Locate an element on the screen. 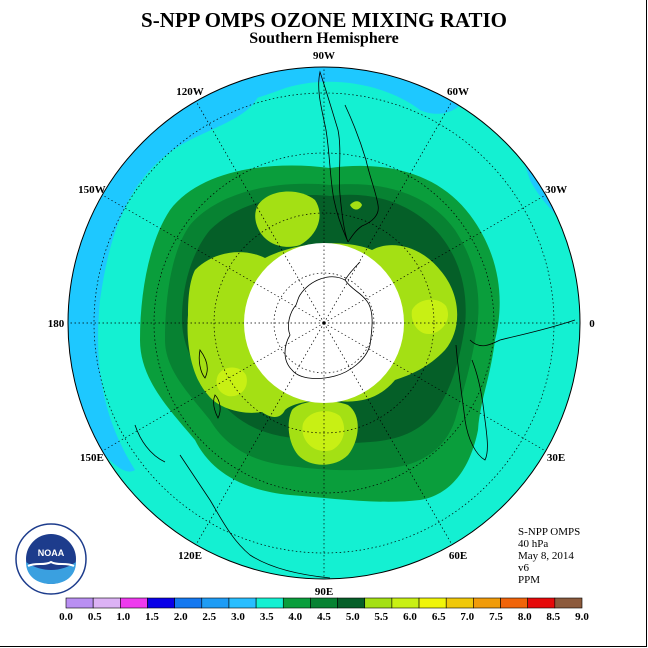 This screenshot has width=648, height=648. south-pole-marker is located at coordinates (324, 323).